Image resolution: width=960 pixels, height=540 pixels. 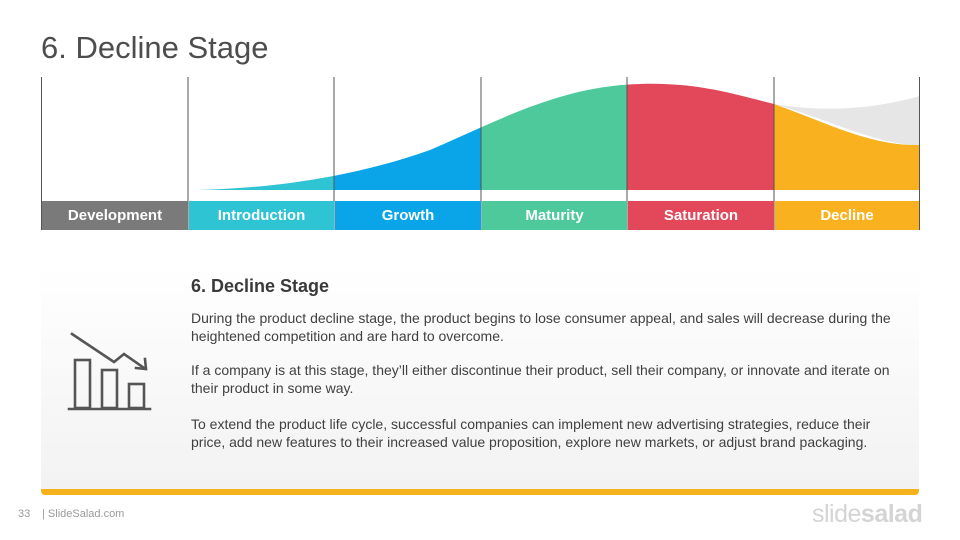 What do you see at coordinates (847, 147) in the screenshot?
I see `curve-area-decline` at bounding box center [847, 147].